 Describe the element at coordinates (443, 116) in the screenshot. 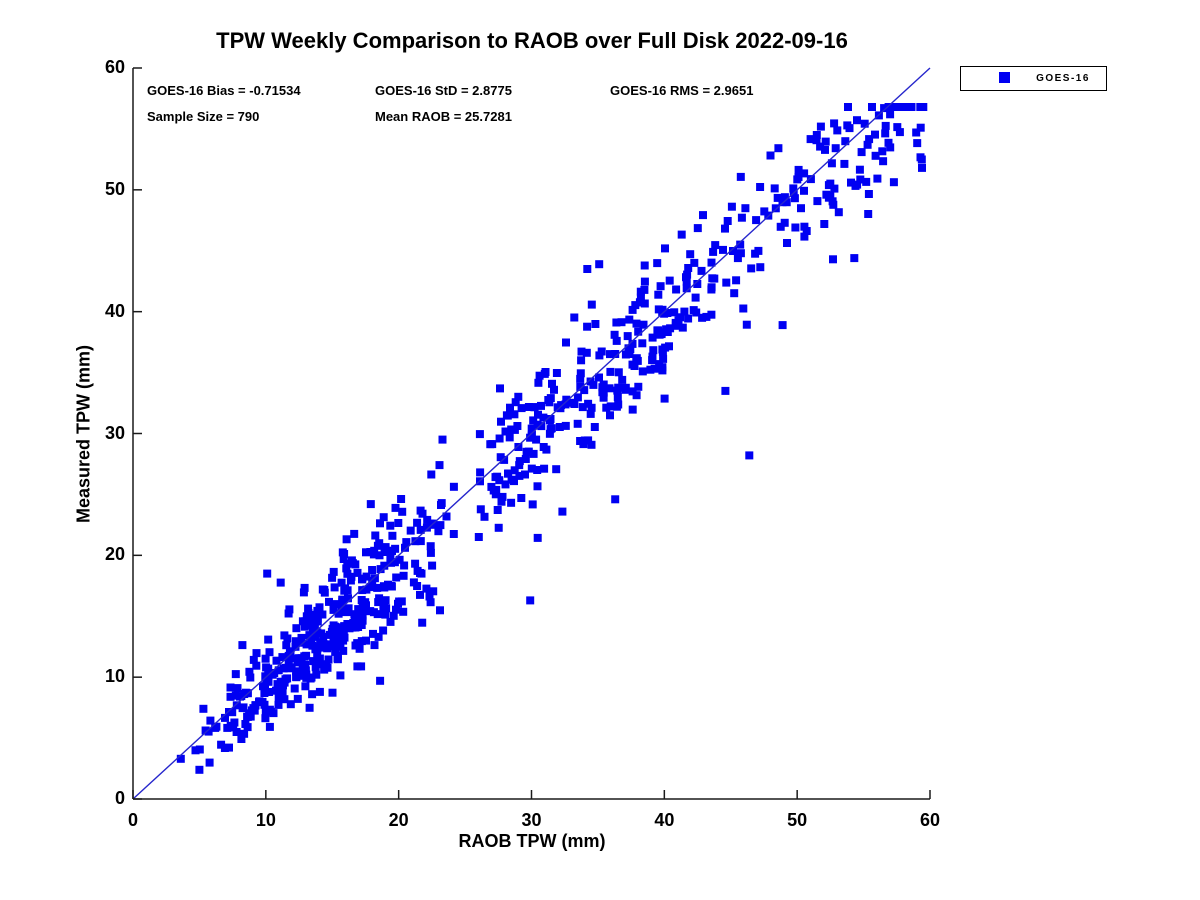

I see `stat-mean-raob: Mean RAOB = 25.7281` at that location.